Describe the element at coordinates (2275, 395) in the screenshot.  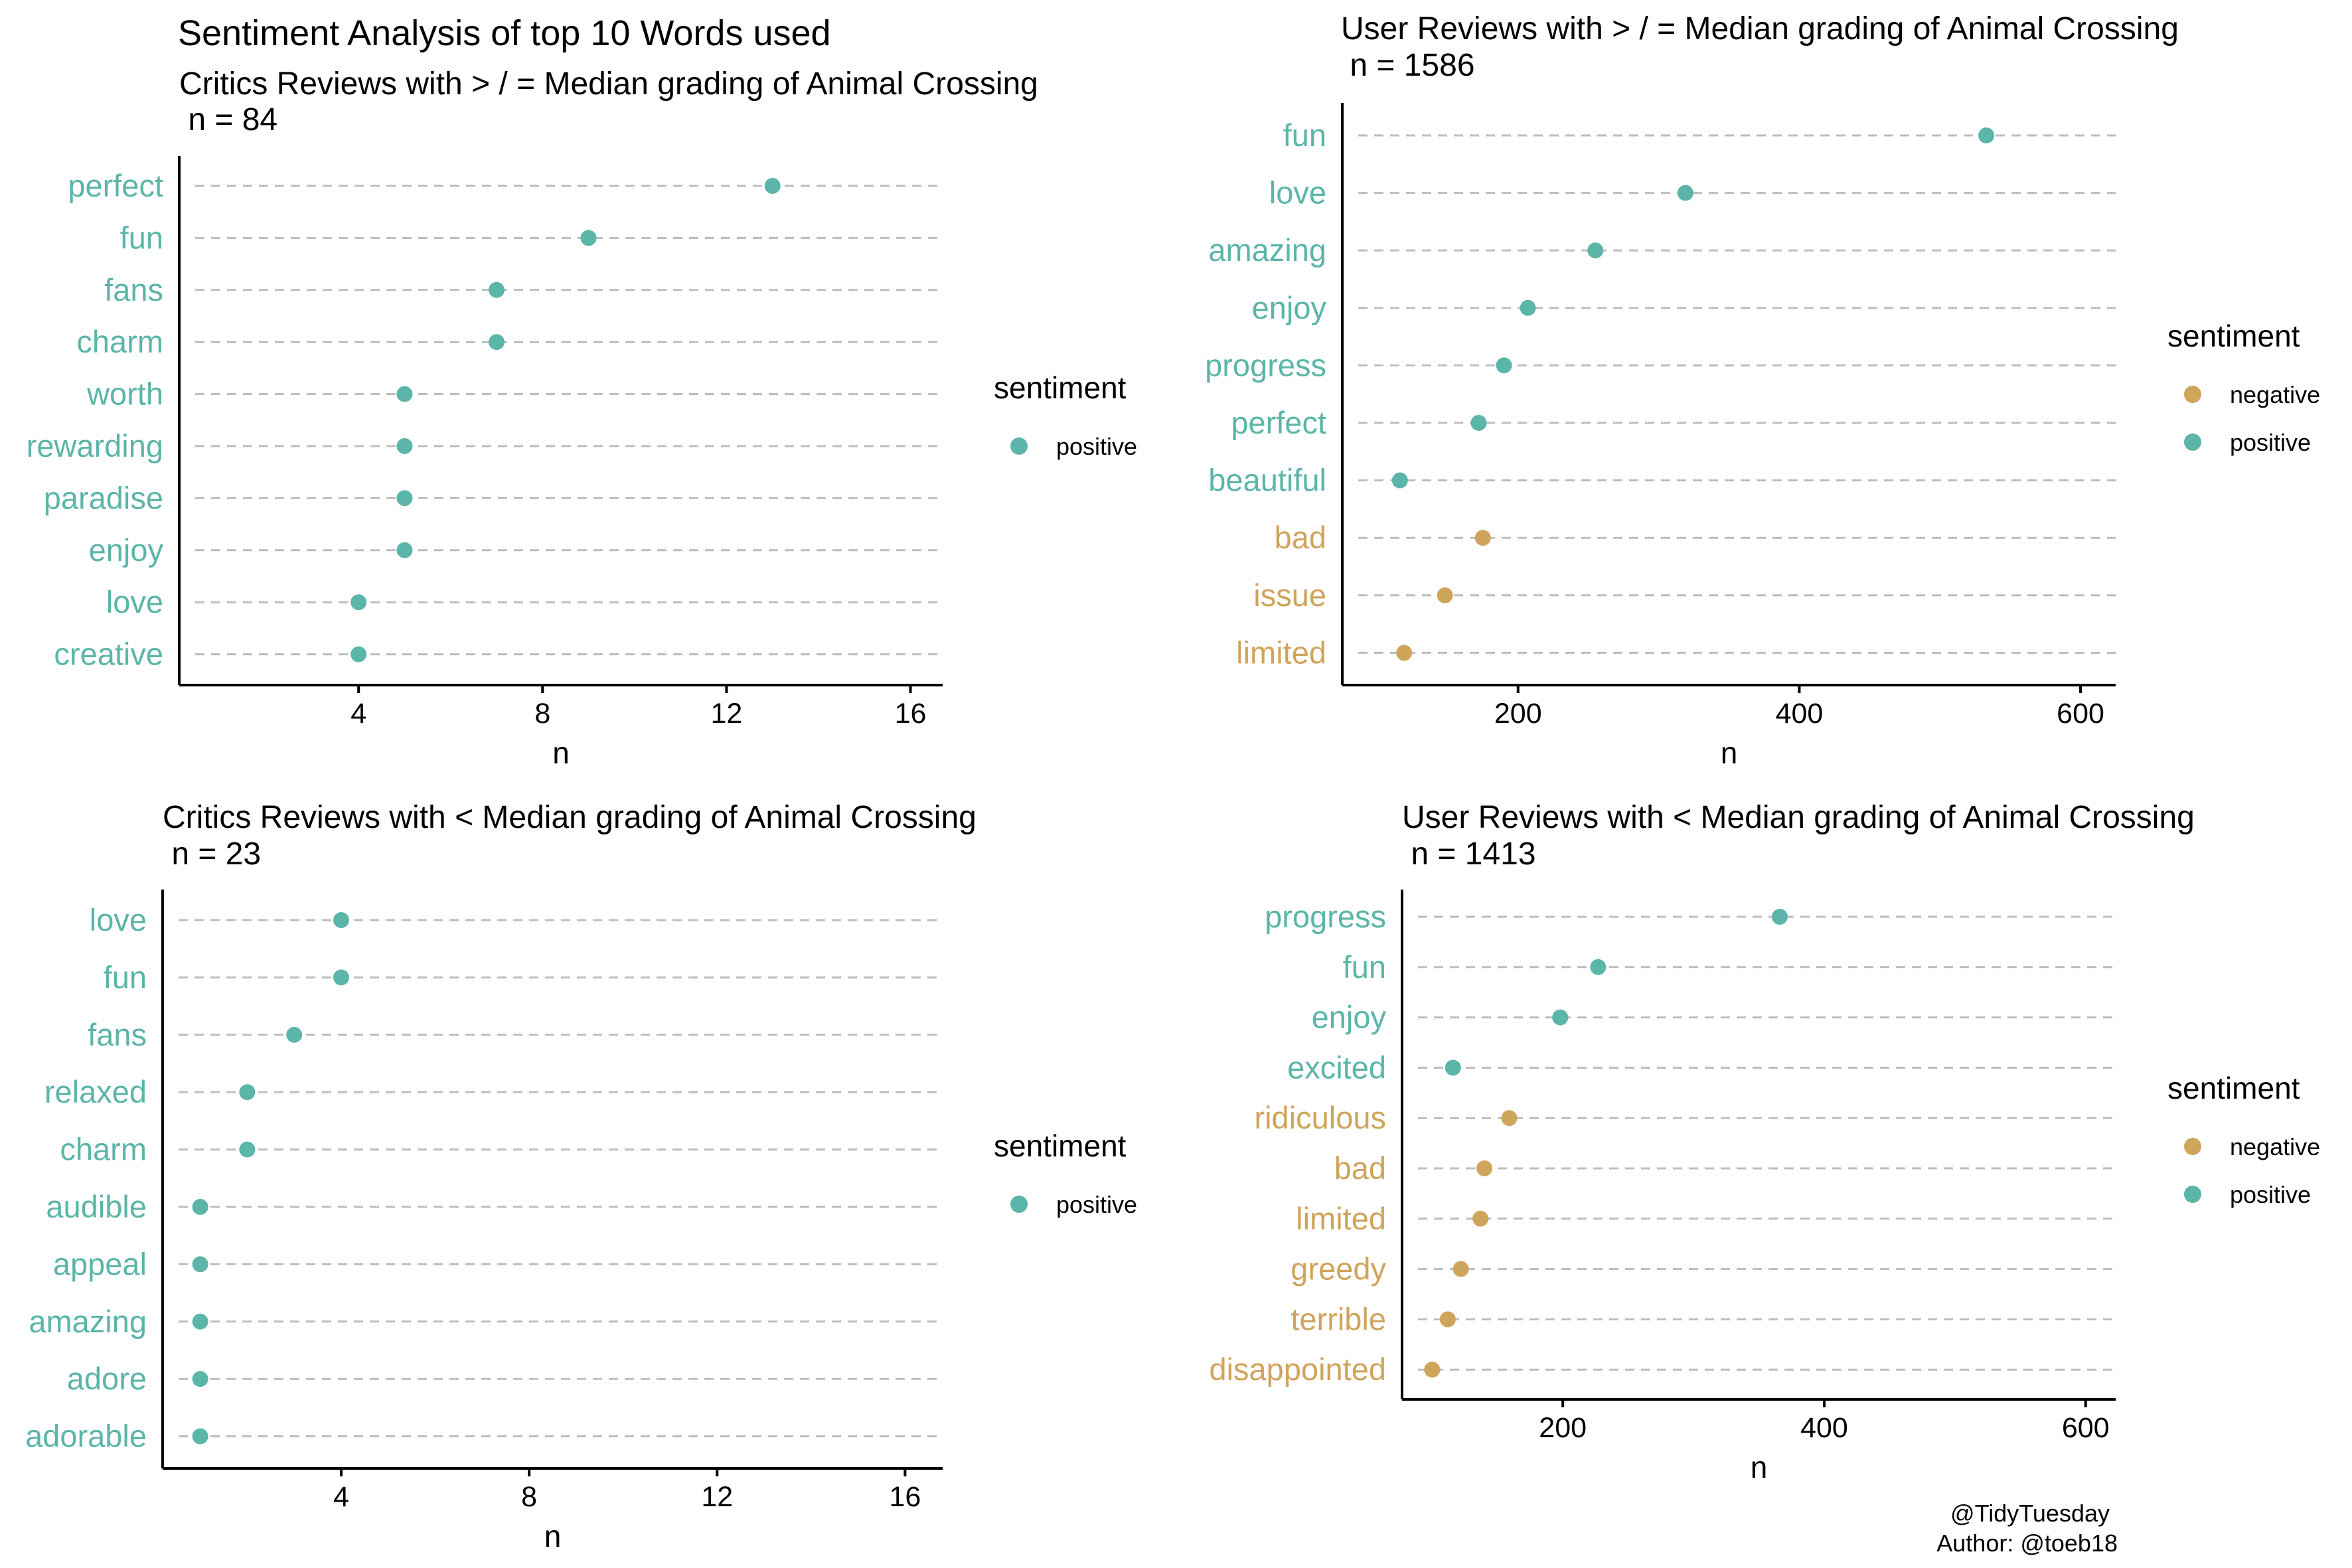
I see `legend-label: negative` at that location.